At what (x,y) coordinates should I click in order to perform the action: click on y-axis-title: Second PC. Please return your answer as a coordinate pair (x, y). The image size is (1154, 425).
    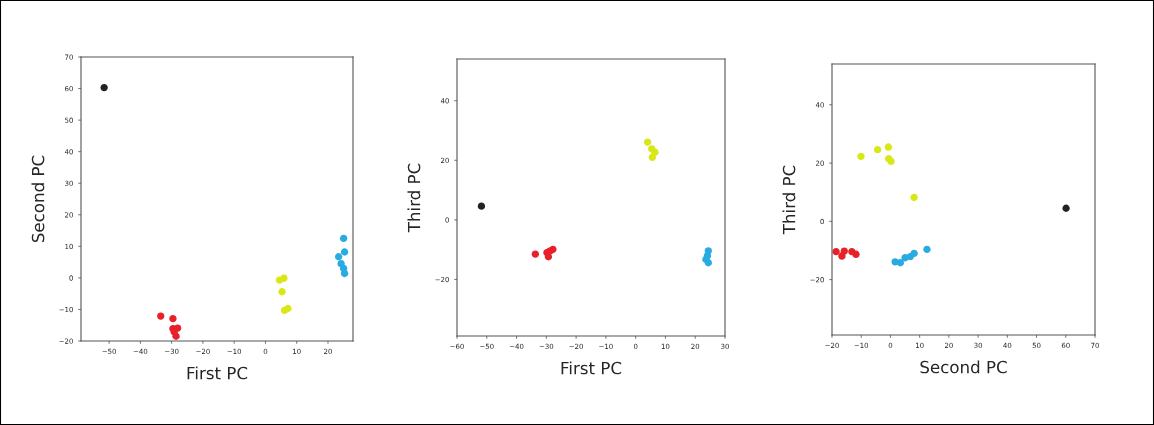
    Looking at the image, I should click on (38, 199).